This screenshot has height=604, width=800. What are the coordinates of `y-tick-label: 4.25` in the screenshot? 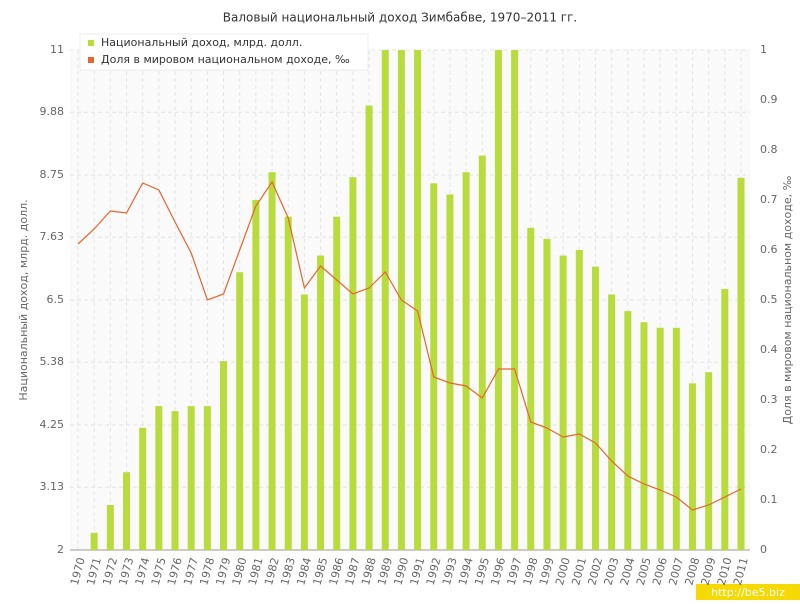 It's located at (52, 424).